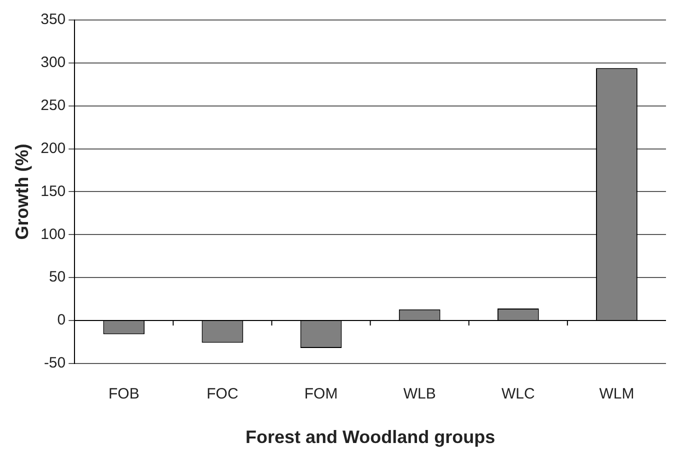  Describe the element at coordinates (53, 105) in the screenshot. I see `y-tick-label: 250` at that location.